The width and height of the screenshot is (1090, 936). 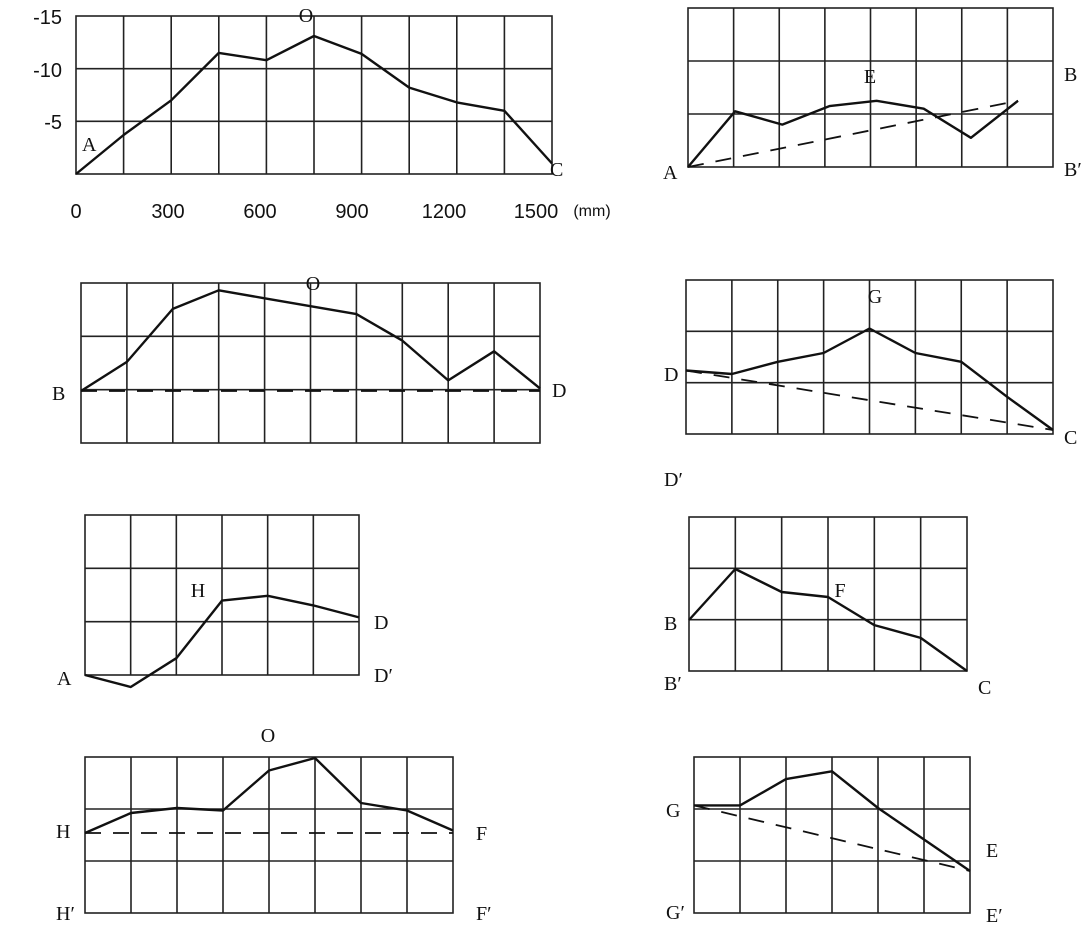 What do you see at coordinates (675, 913) in the screenshot?
I see `point-label-G-prime: G′` at bounding box center [675, 913].